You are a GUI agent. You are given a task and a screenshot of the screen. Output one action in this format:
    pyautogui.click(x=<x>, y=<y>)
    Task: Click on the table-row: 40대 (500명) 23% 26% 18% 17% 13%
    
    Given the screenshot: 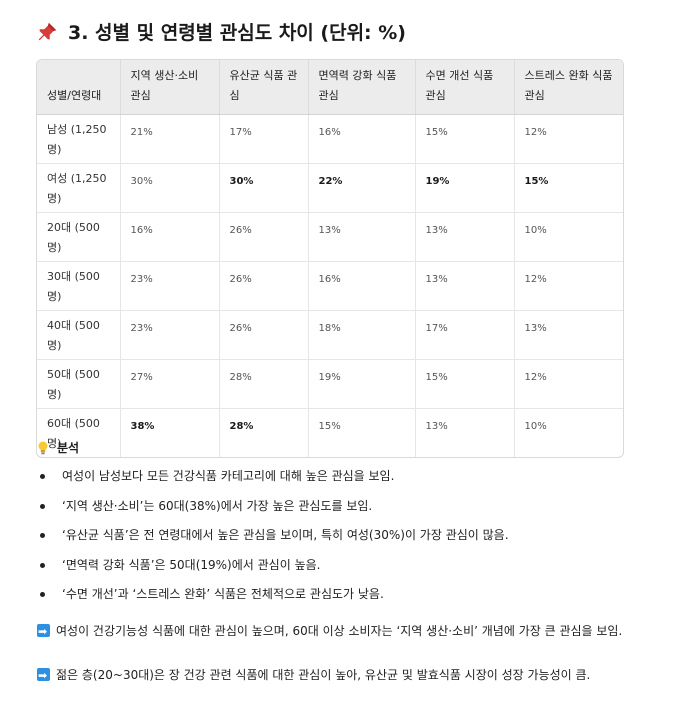 What is the action you would take?
    pyautogui.click(x=330, y=335)
    